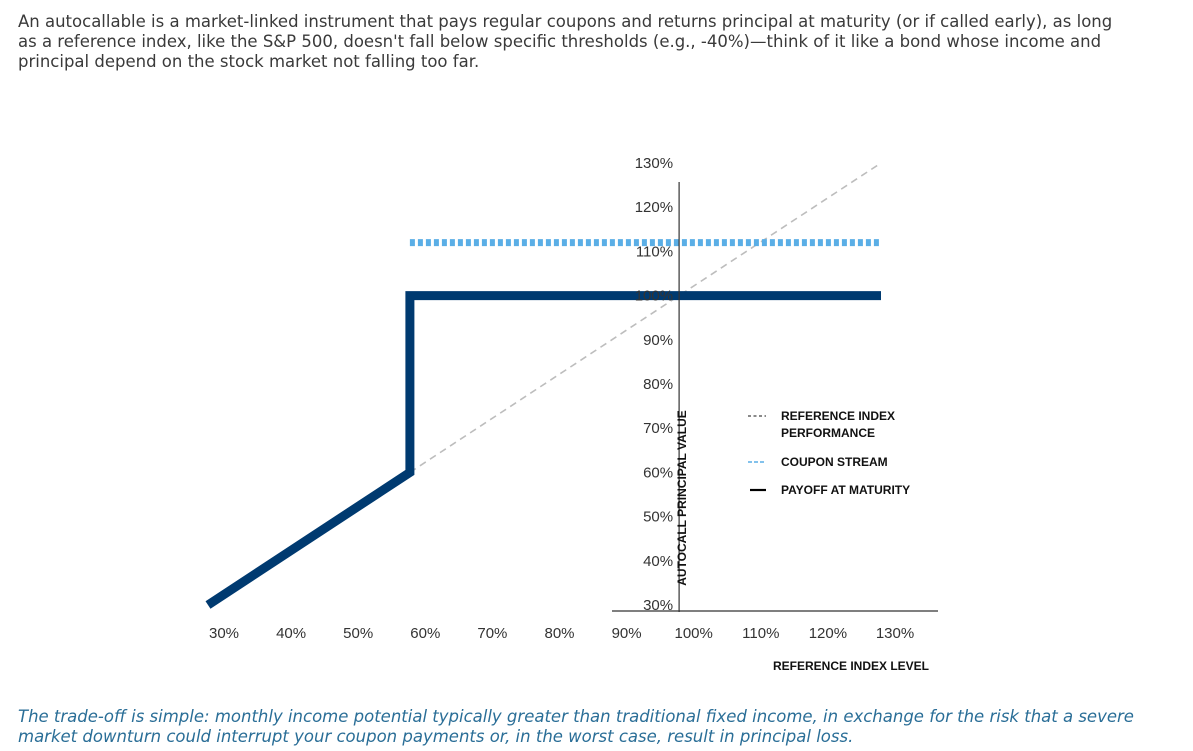  I want to click on y-tick-label: 50%, so click(658, 517).